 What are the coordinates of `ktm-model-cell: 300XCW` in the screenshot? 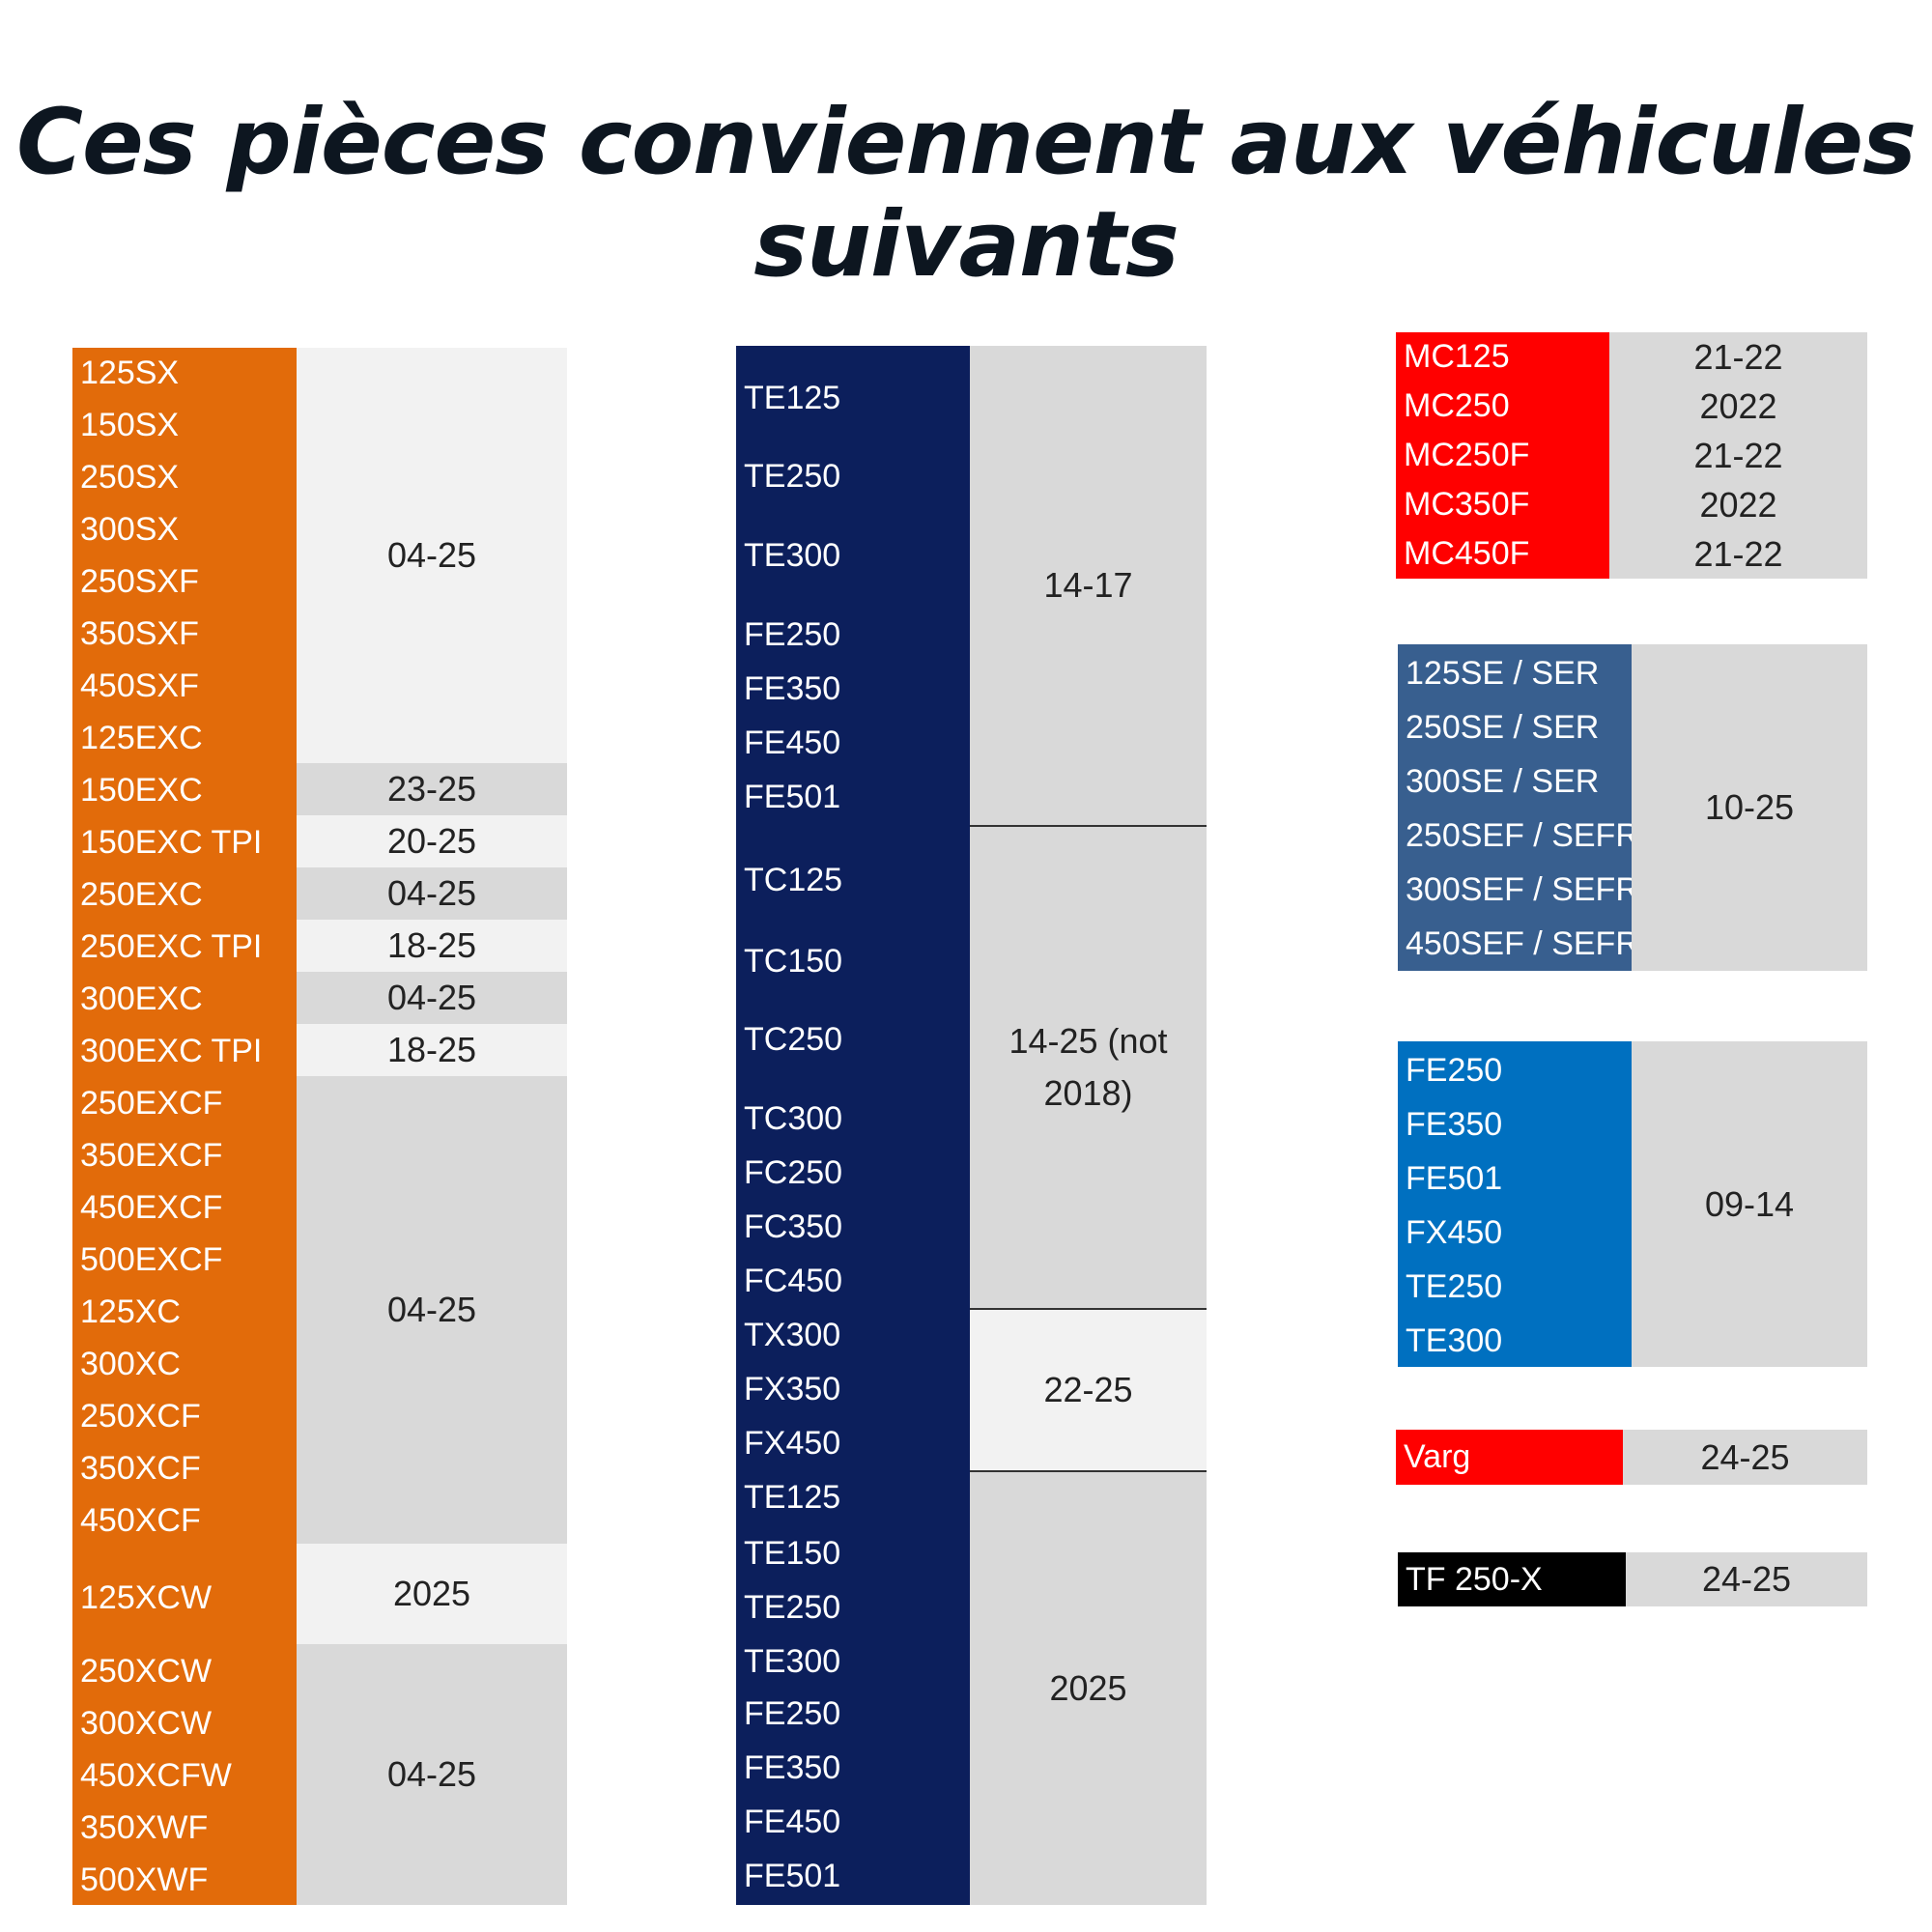 It's located at (184, 1723).